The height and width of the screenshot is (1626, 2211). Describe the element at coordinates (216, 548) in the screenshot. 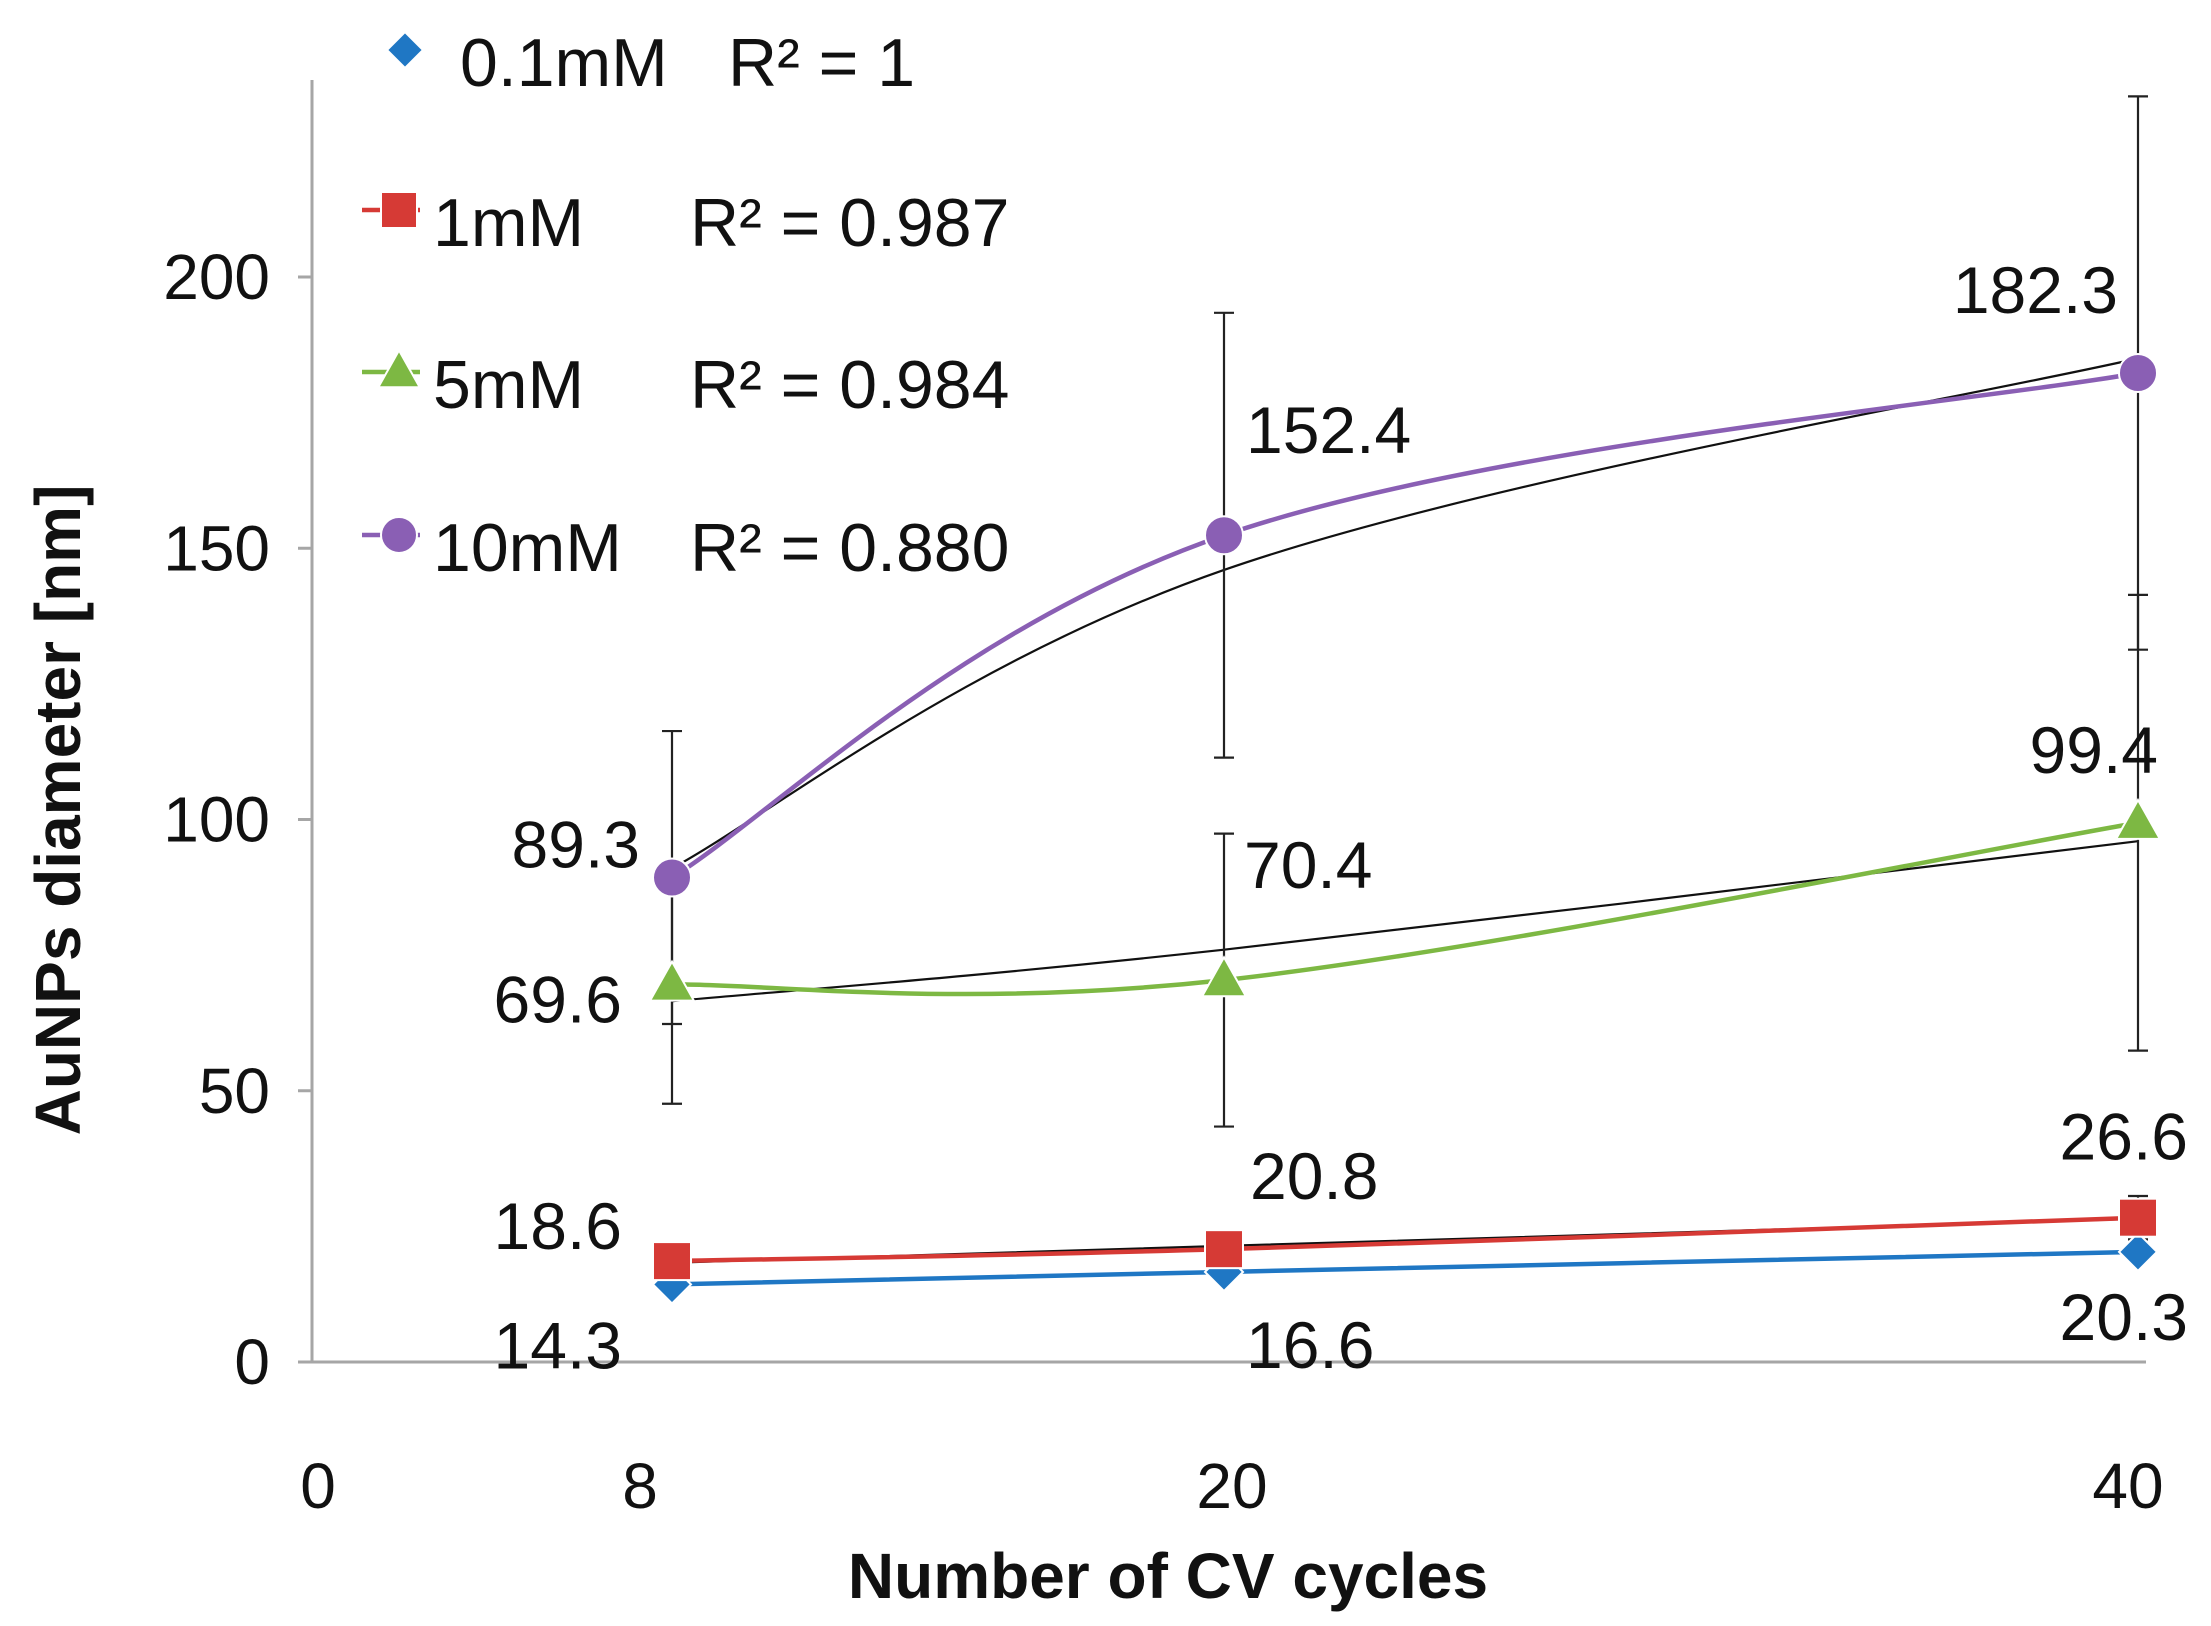

I see `y-tick-label: 150` at that location.